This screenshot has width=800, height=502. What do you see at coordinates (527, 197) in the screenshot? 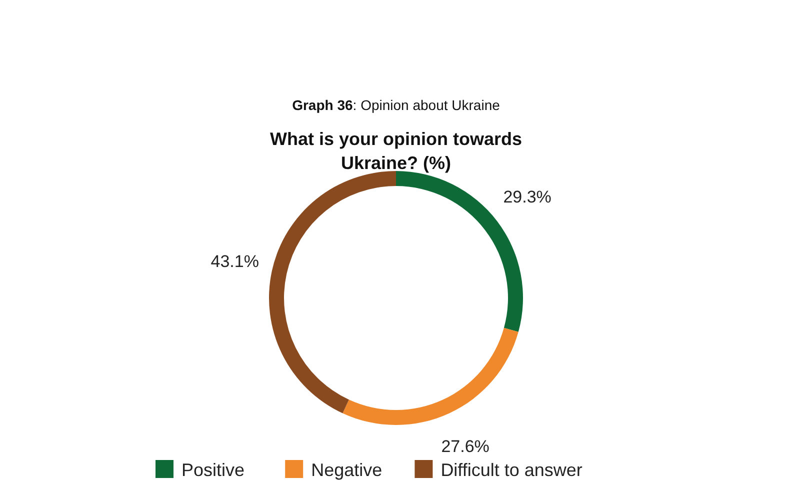
I see `data-label: 29.3%` at bounding box center [527, 197].